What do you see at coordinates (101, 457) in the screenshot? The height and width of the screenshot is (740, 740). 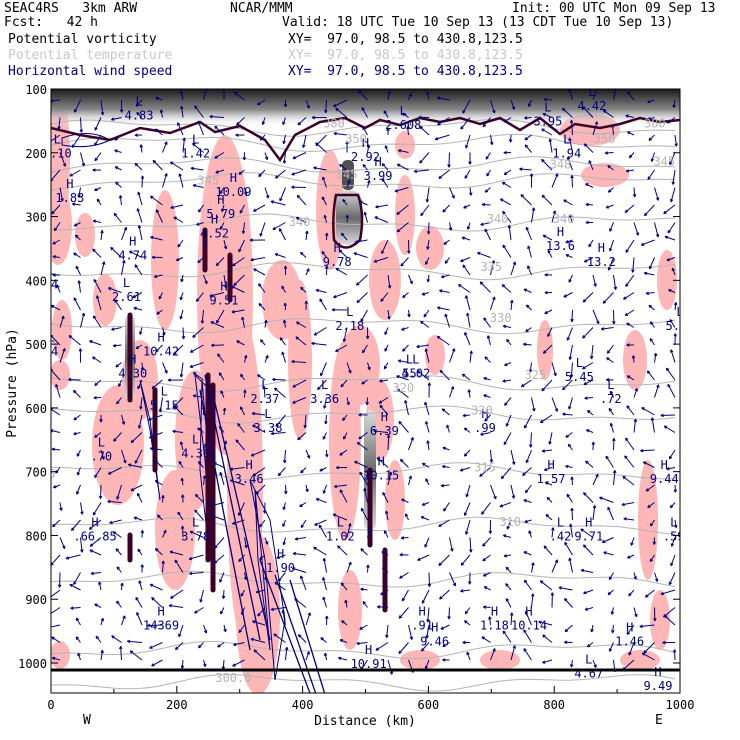 I see `extremum-value: .70` at bounding box center [101, 457].